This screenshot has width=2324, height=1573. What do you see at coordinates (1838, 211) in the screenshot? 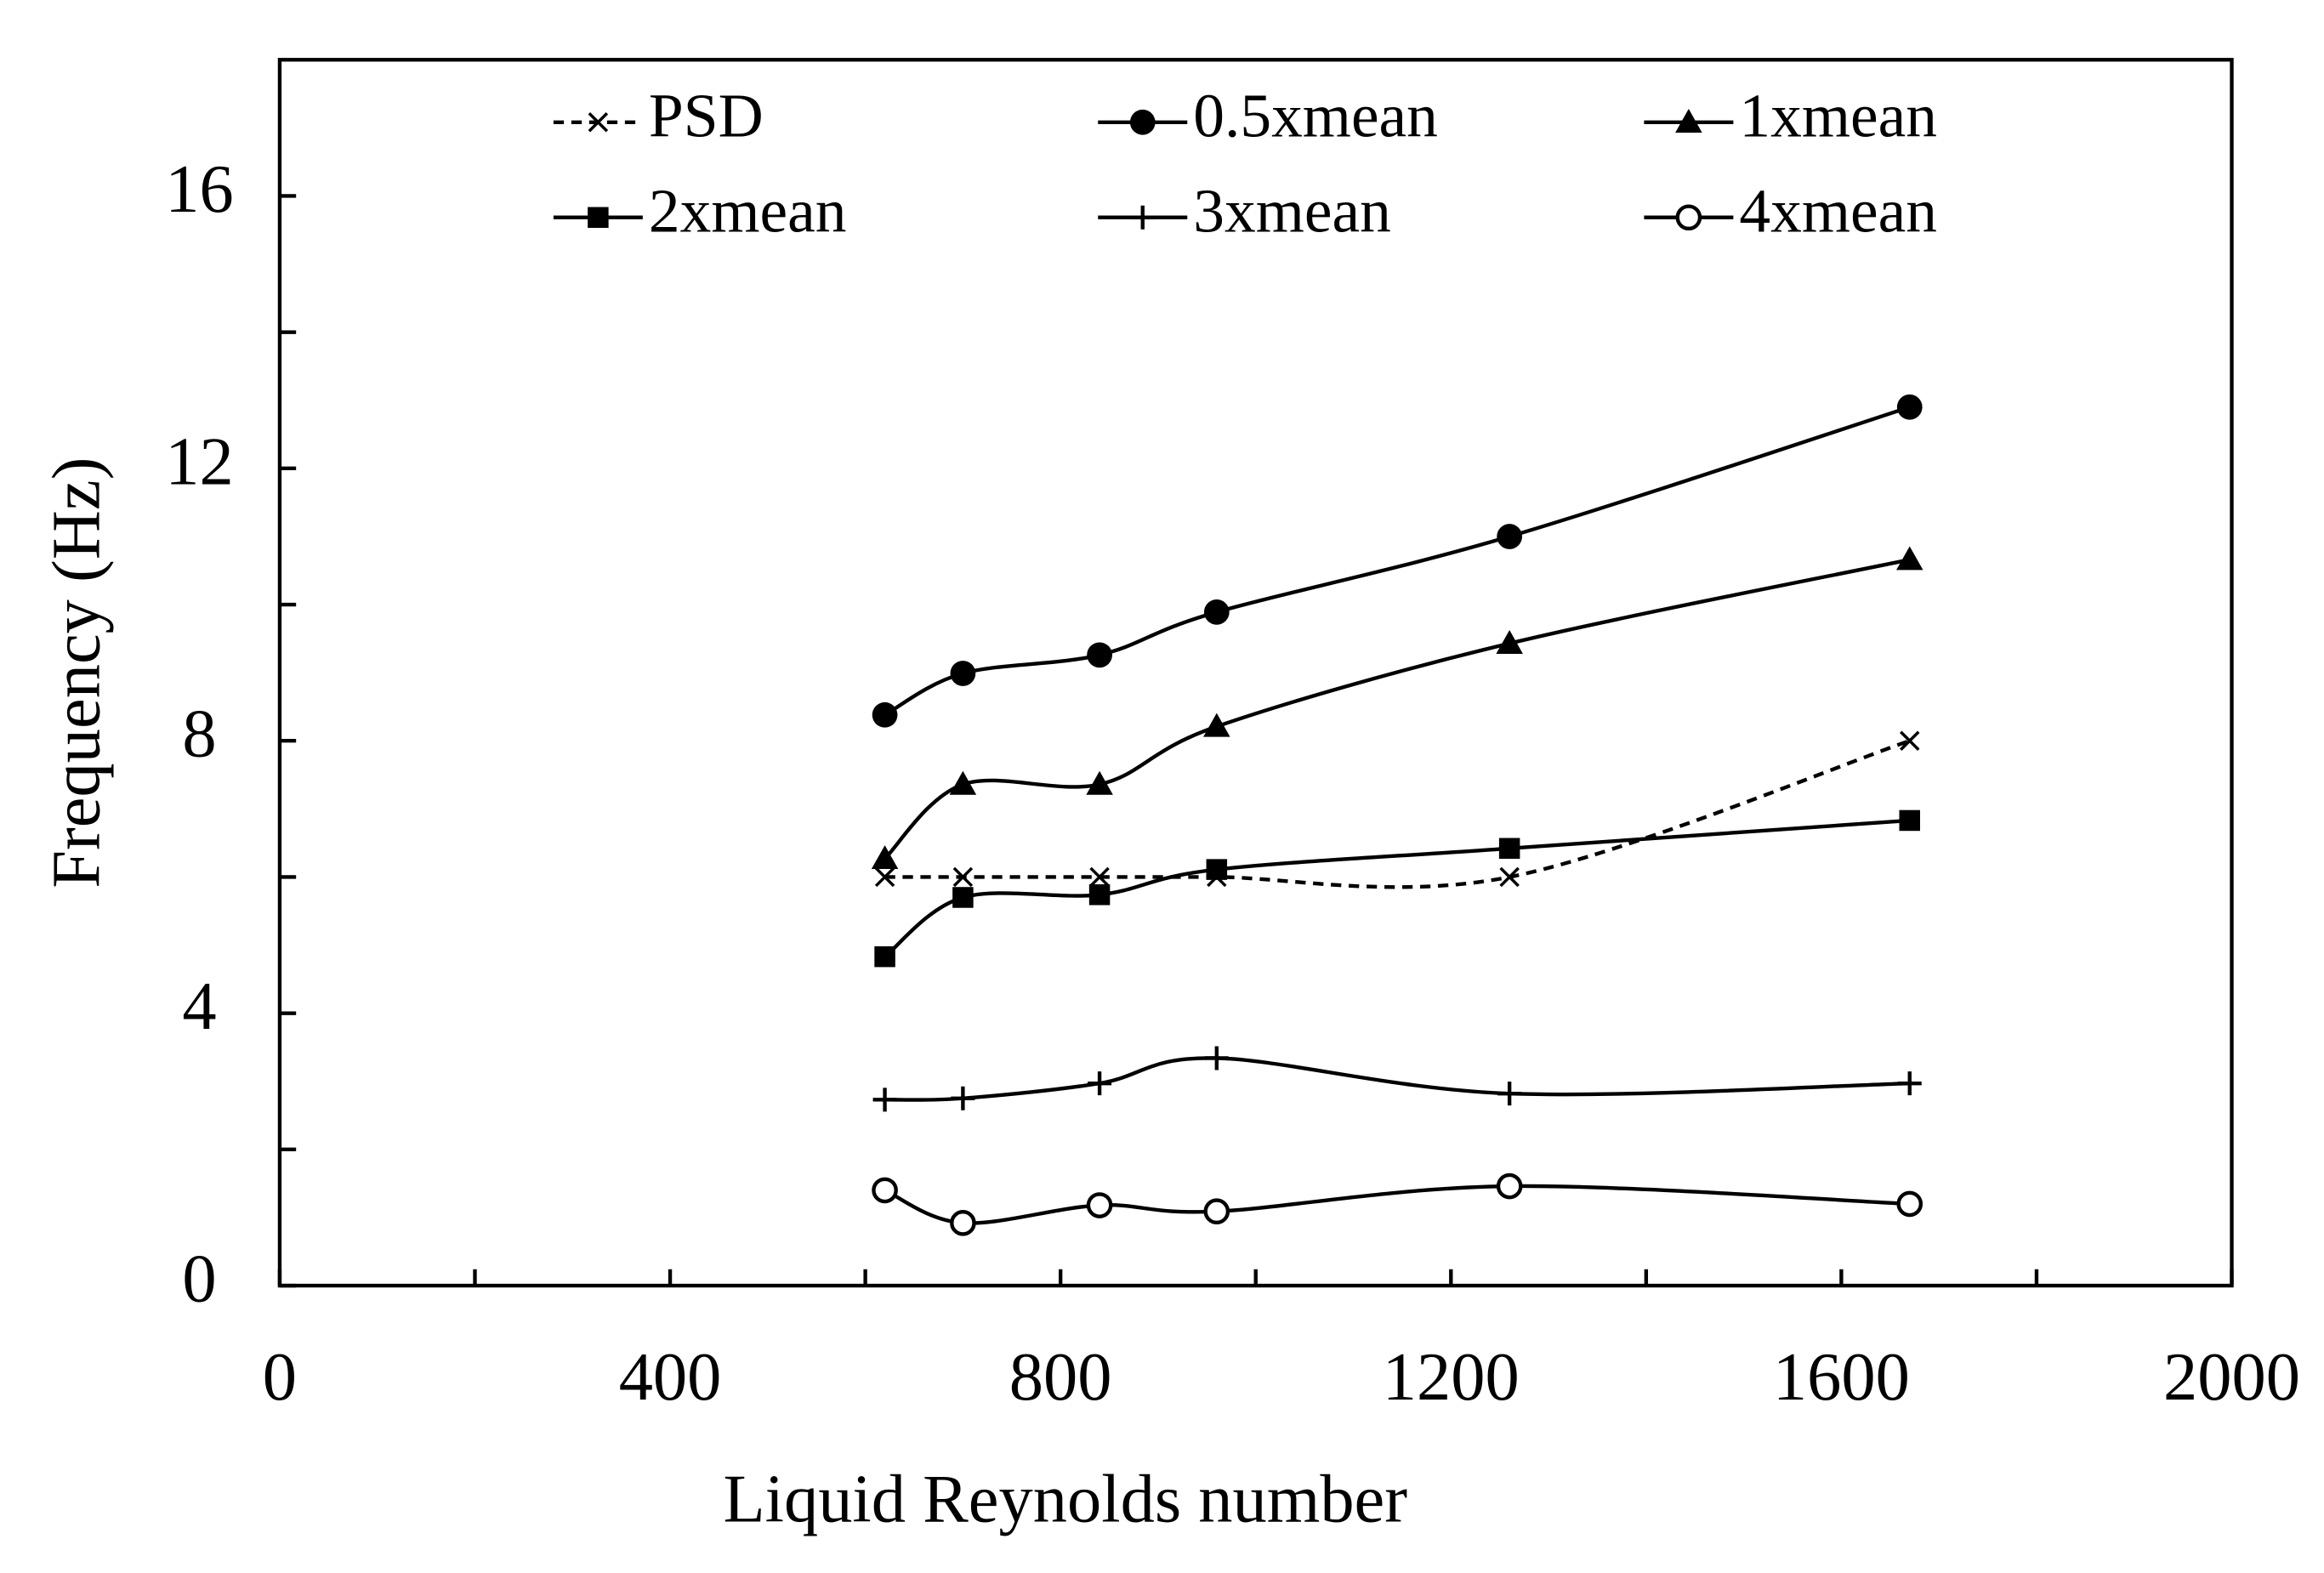
I see `legend-label: 4xmean` at bounding box center [1838, 211].